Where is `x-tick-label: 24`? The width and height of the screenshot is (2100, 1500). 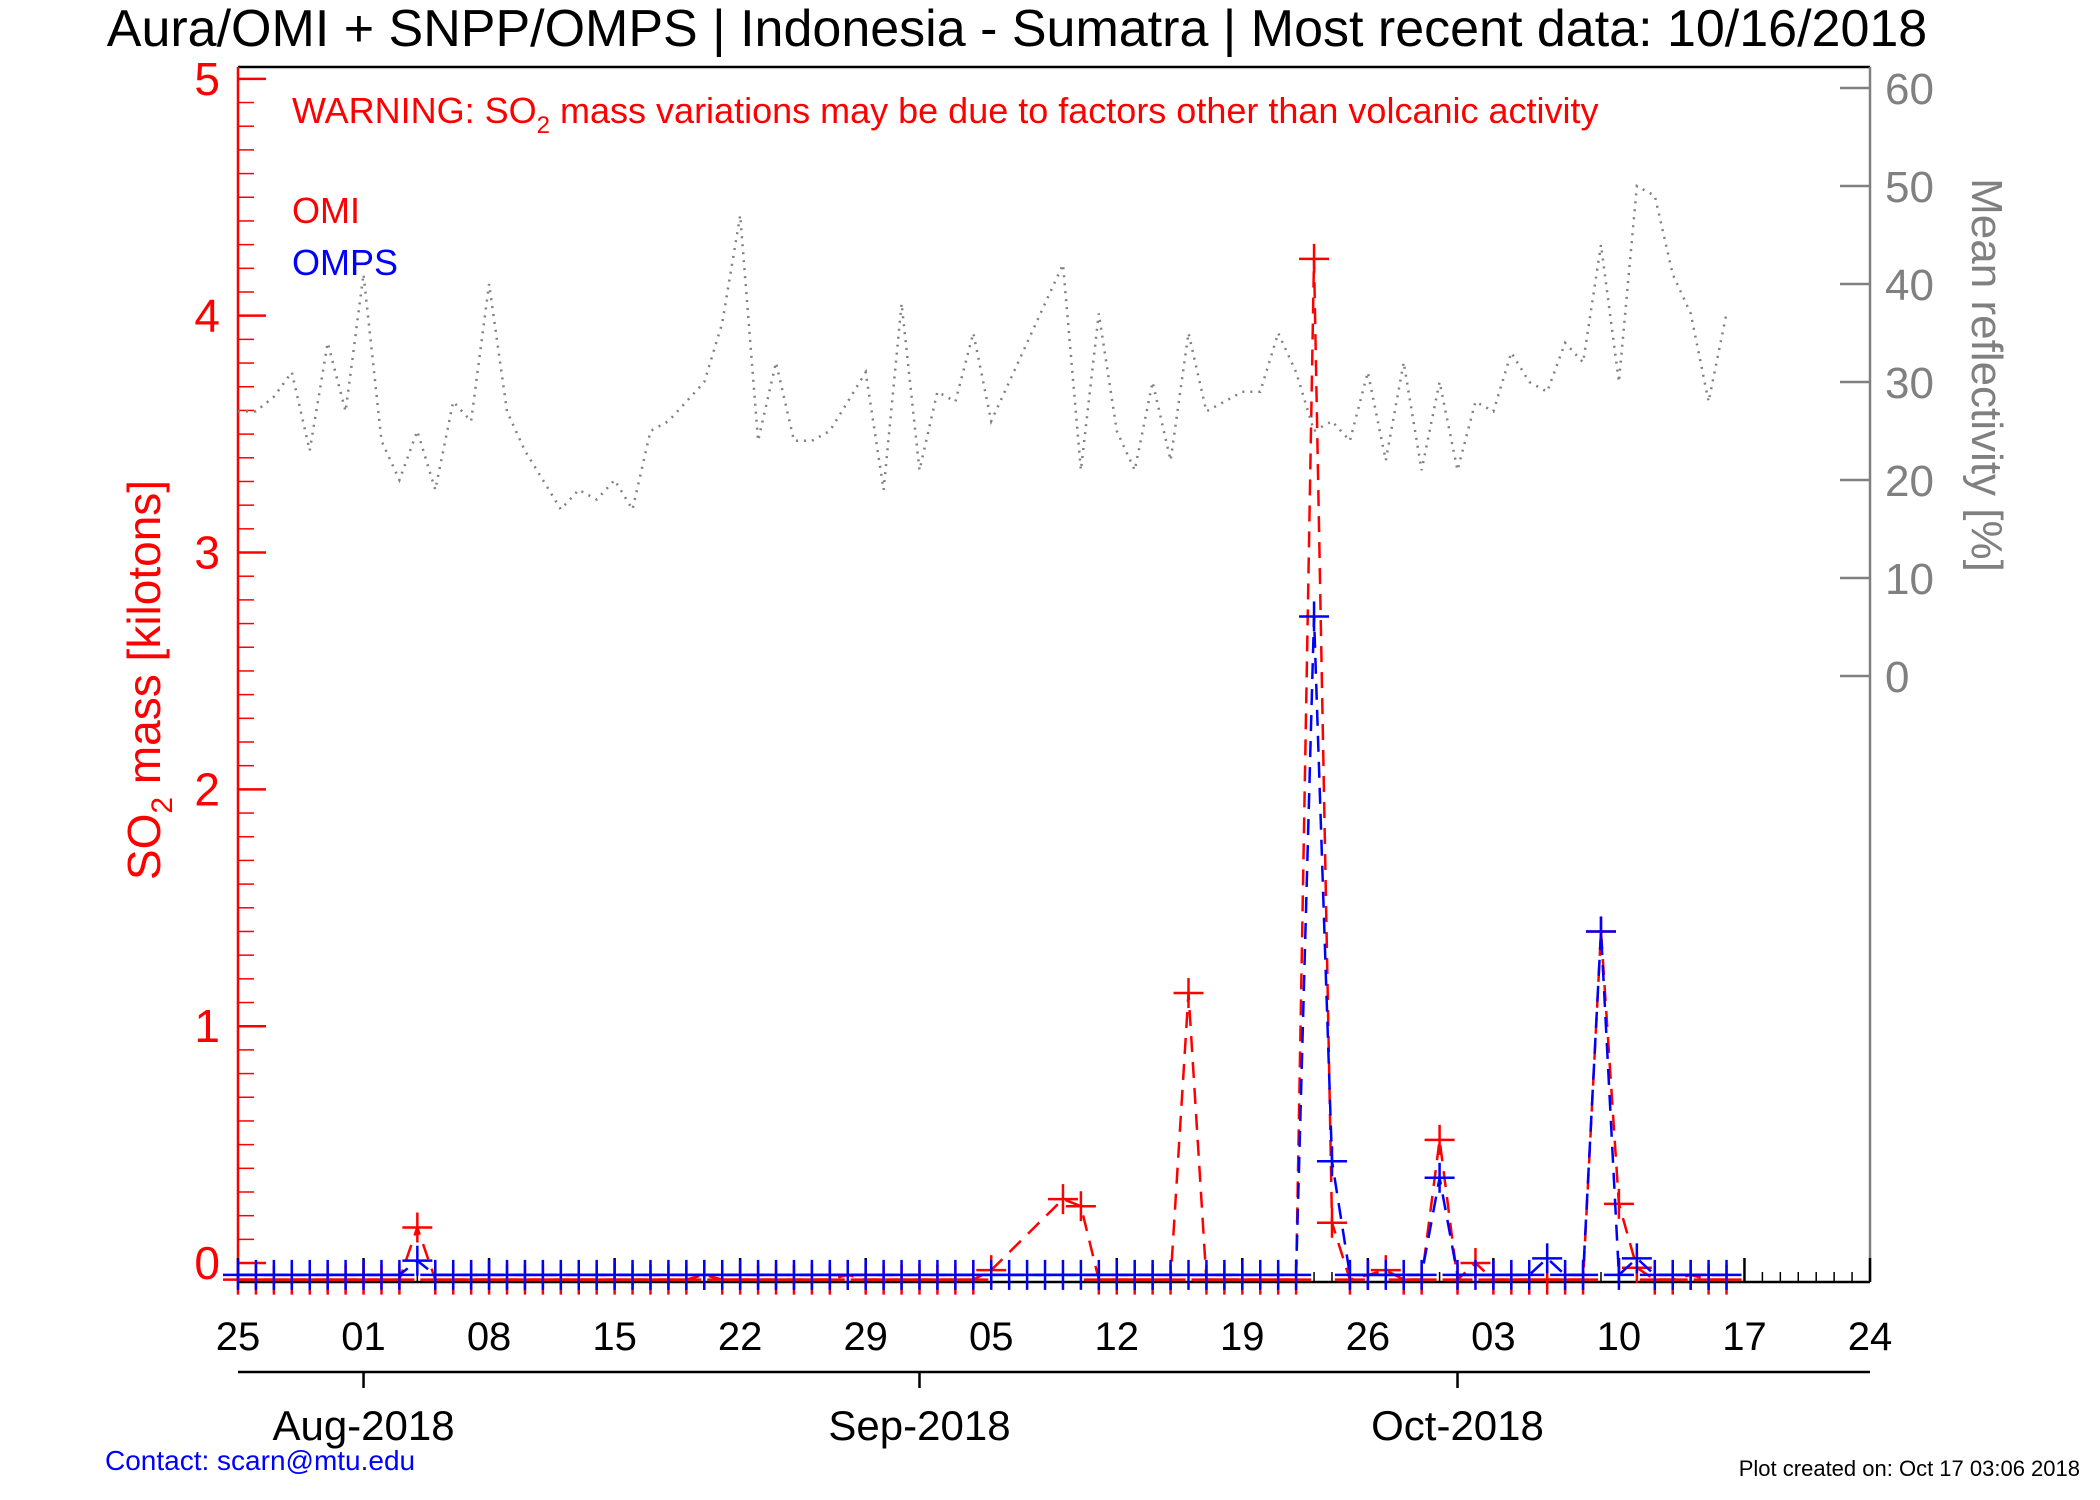 x-tick-label: 24 is located at coordinates (1870, 1337).